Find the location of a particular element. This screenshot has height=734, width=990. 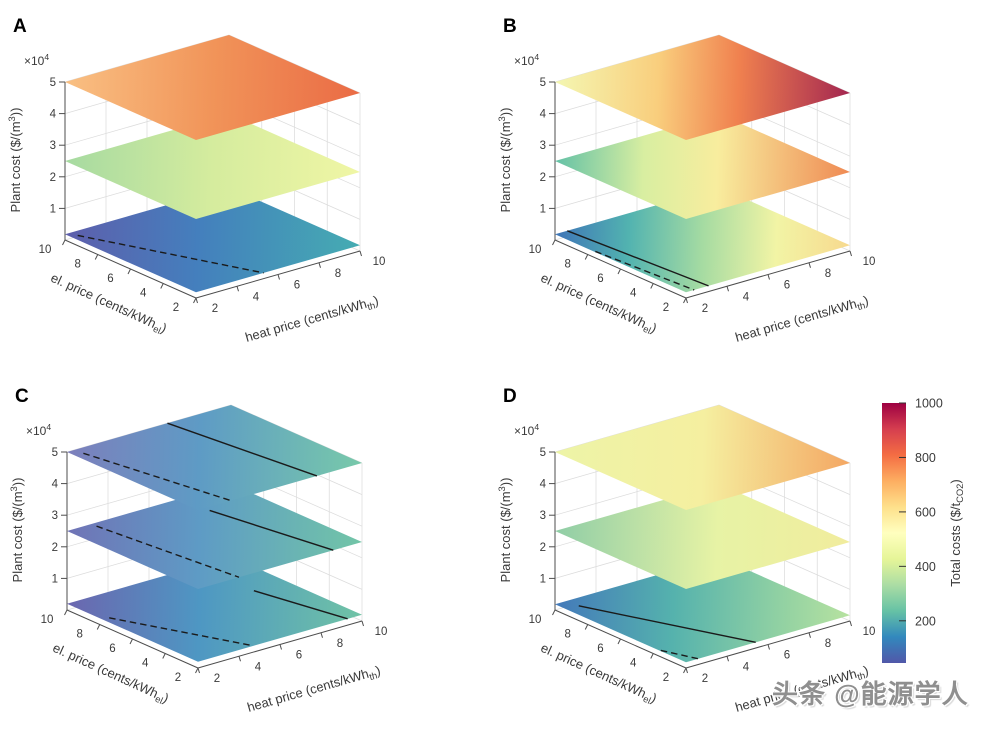

colorbar-tick-label: 800 is located at coordinates (925, 458).